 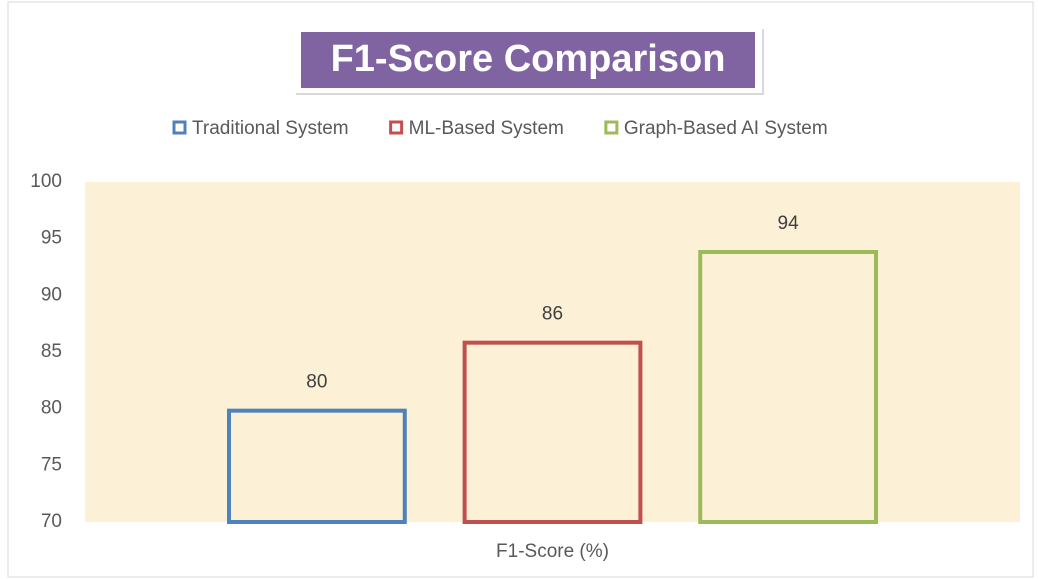 I want to click on data-label: 80, so click(x=316, y=382).